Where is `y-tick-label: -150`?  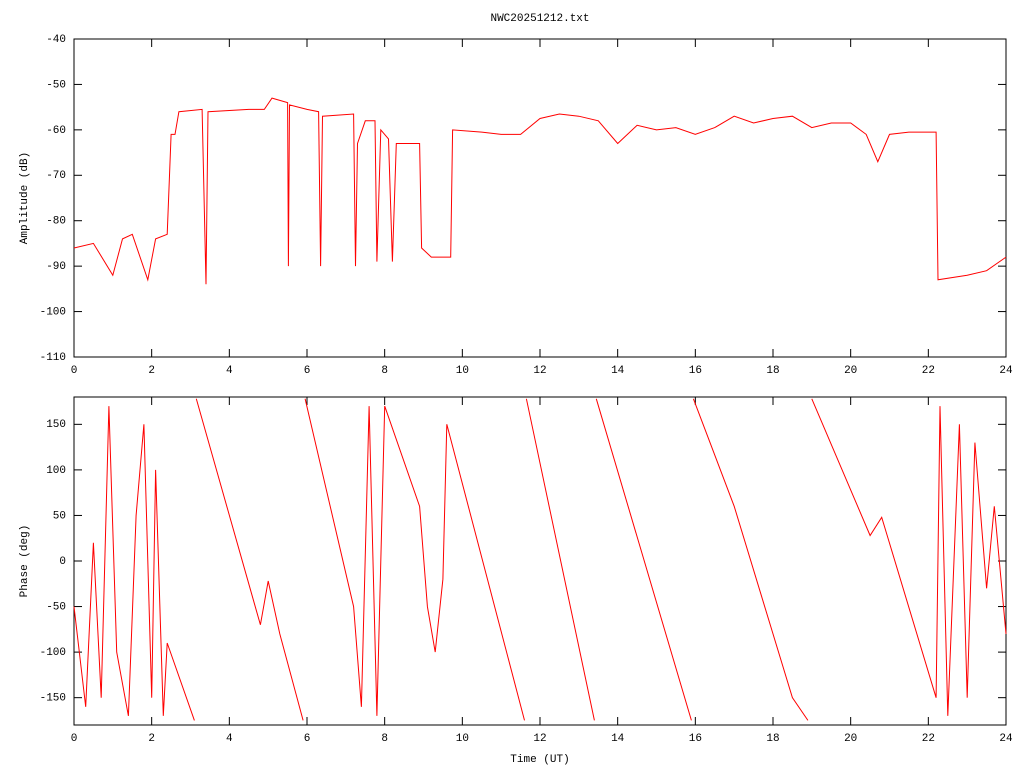
y-tick-label: -150 is located at coordinates (53, 699).